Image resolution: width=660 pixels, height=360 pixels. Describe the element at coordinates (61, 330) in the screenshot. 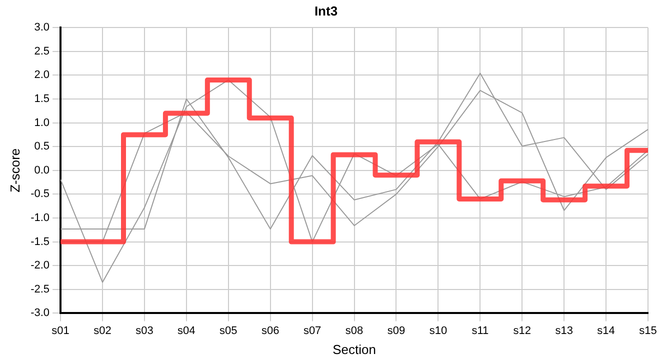

I see `x-tick-label: s01` at that location.